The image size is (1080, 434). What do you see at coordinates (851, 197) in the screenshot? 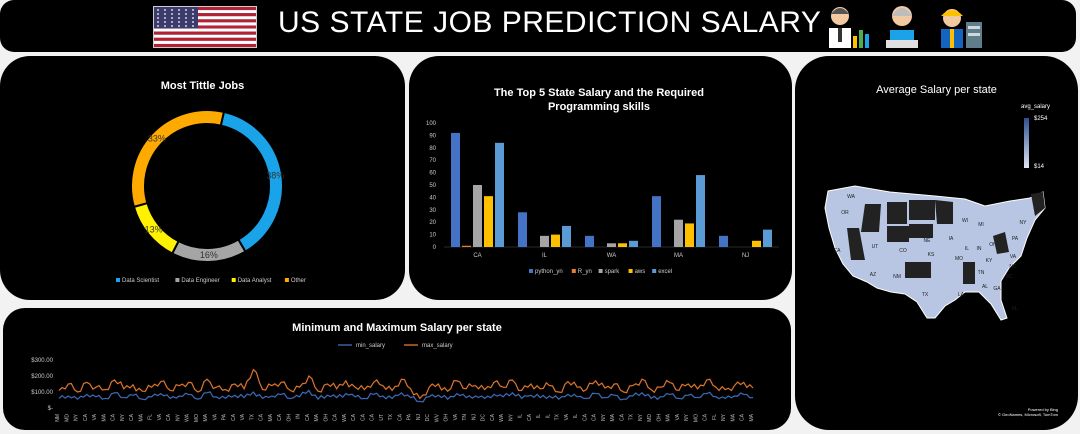
I see `state-label-WA: WA` at bounding box center [851, 197].